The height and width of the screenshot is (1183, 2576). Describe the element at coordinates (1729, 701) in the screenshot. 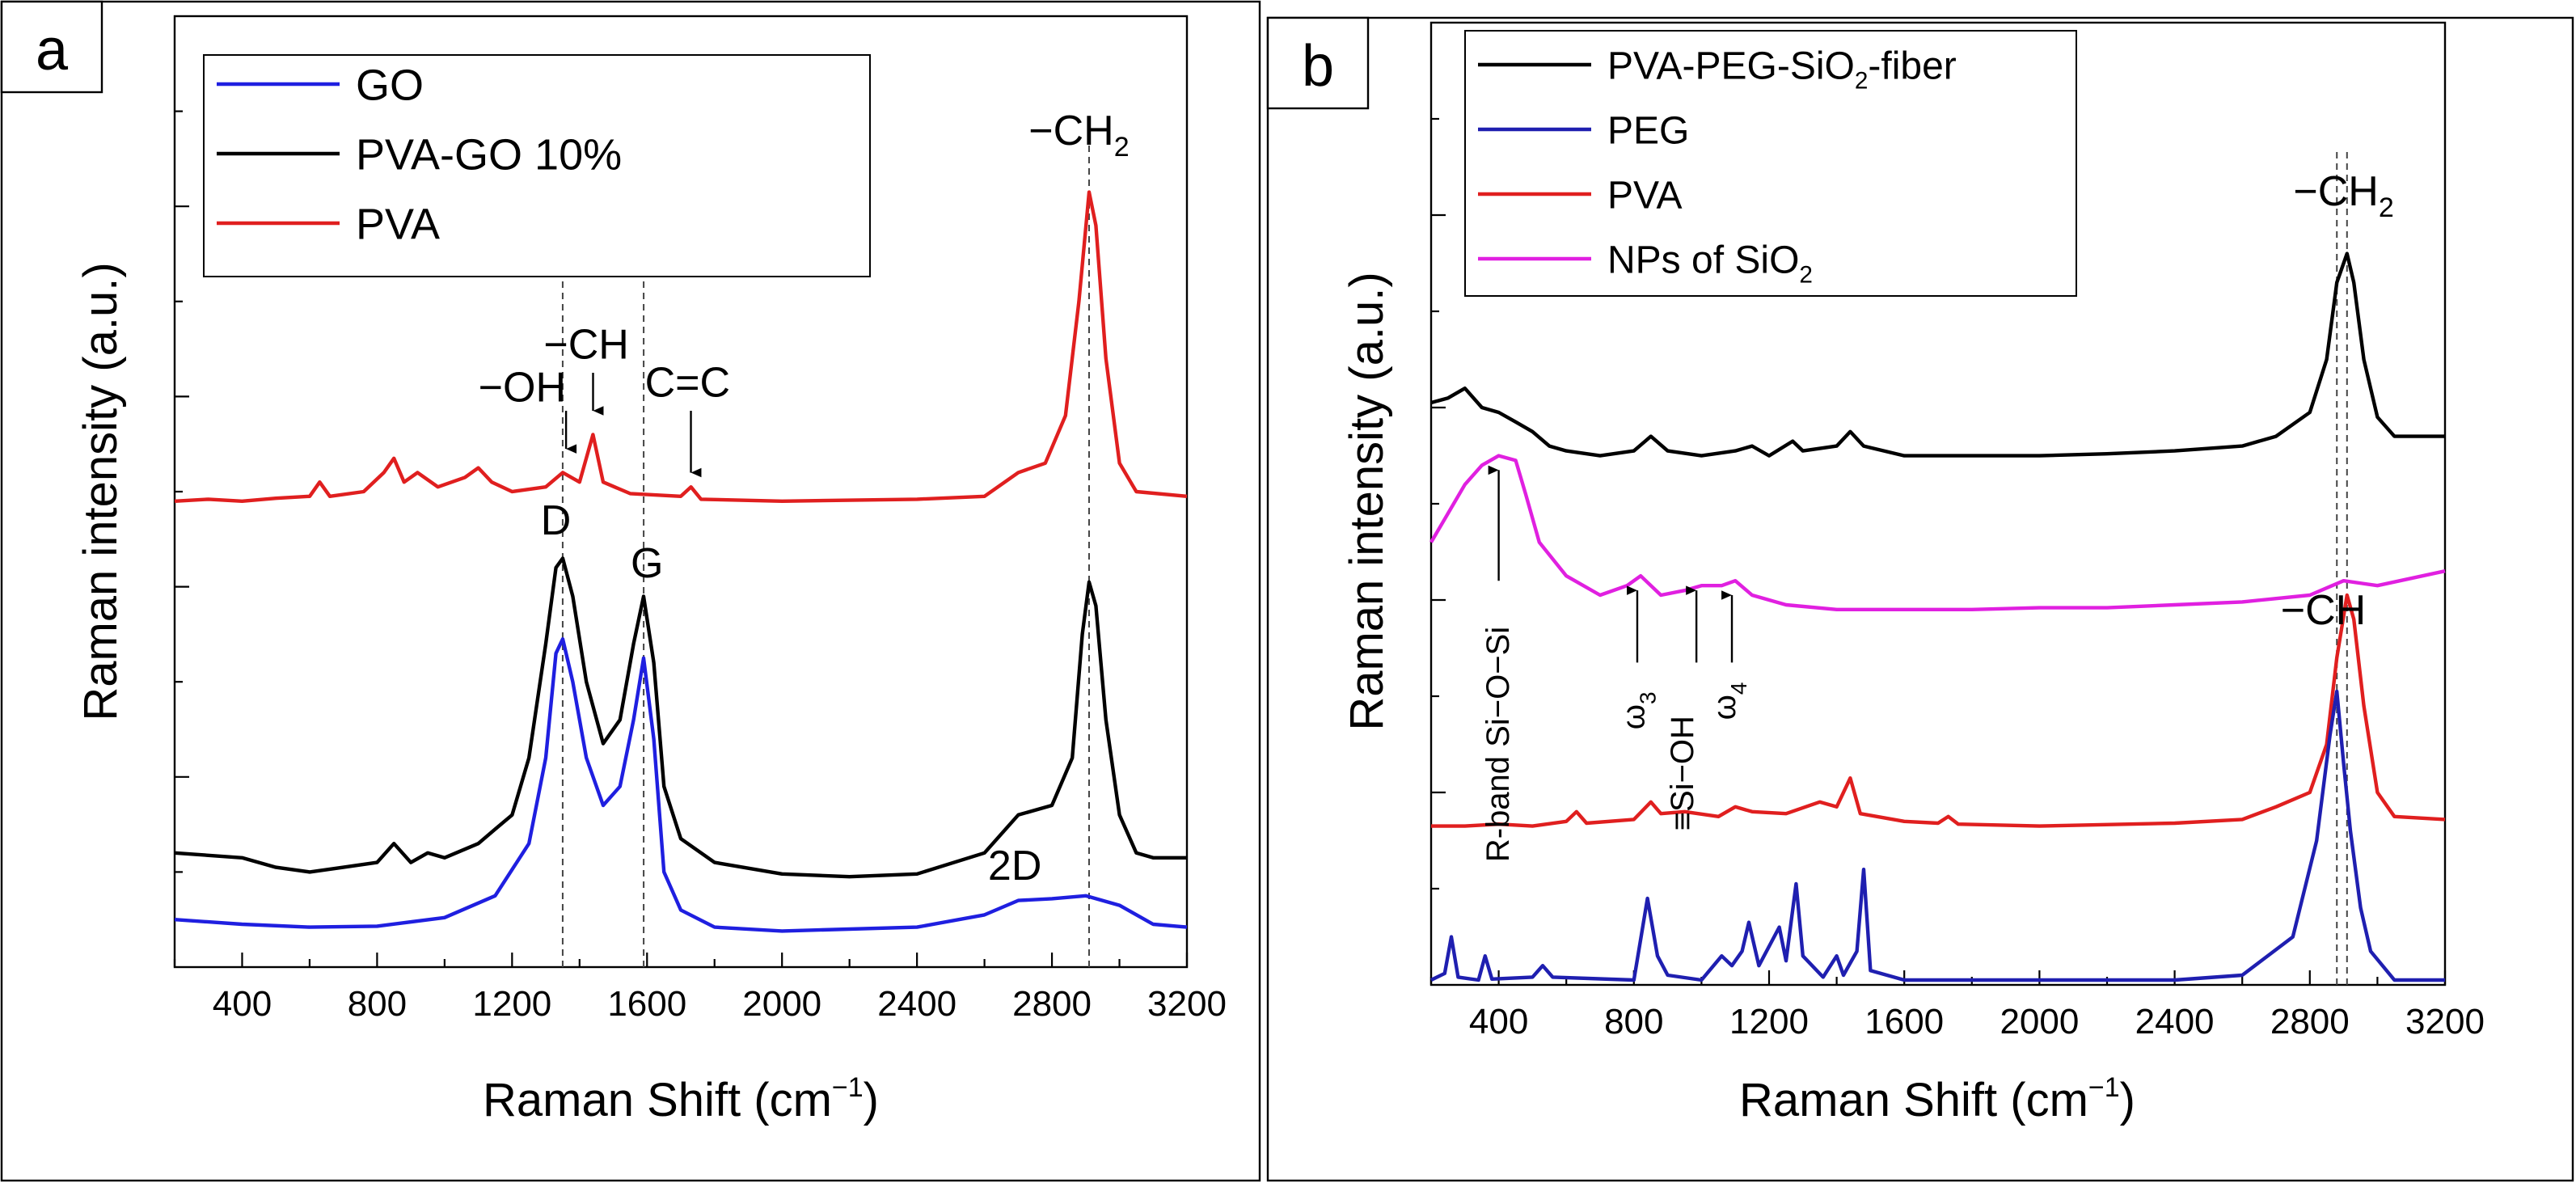

I see `annotation-label: ω4` at that location.